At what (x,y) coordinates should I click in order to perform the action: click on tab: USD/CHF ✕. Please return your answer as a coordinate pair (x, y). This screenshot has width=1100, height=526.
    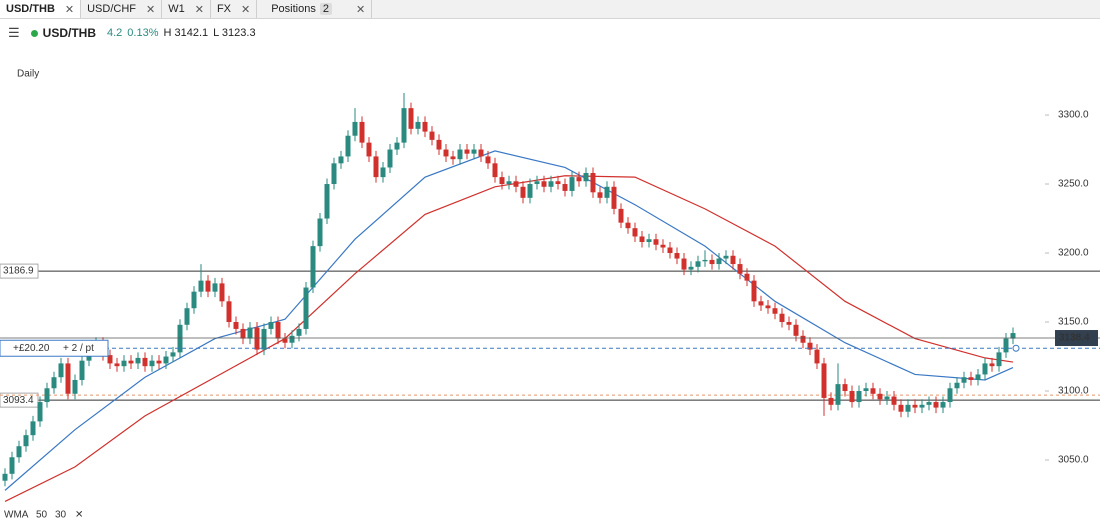
    Looking at the image, I should click on (122, 9).